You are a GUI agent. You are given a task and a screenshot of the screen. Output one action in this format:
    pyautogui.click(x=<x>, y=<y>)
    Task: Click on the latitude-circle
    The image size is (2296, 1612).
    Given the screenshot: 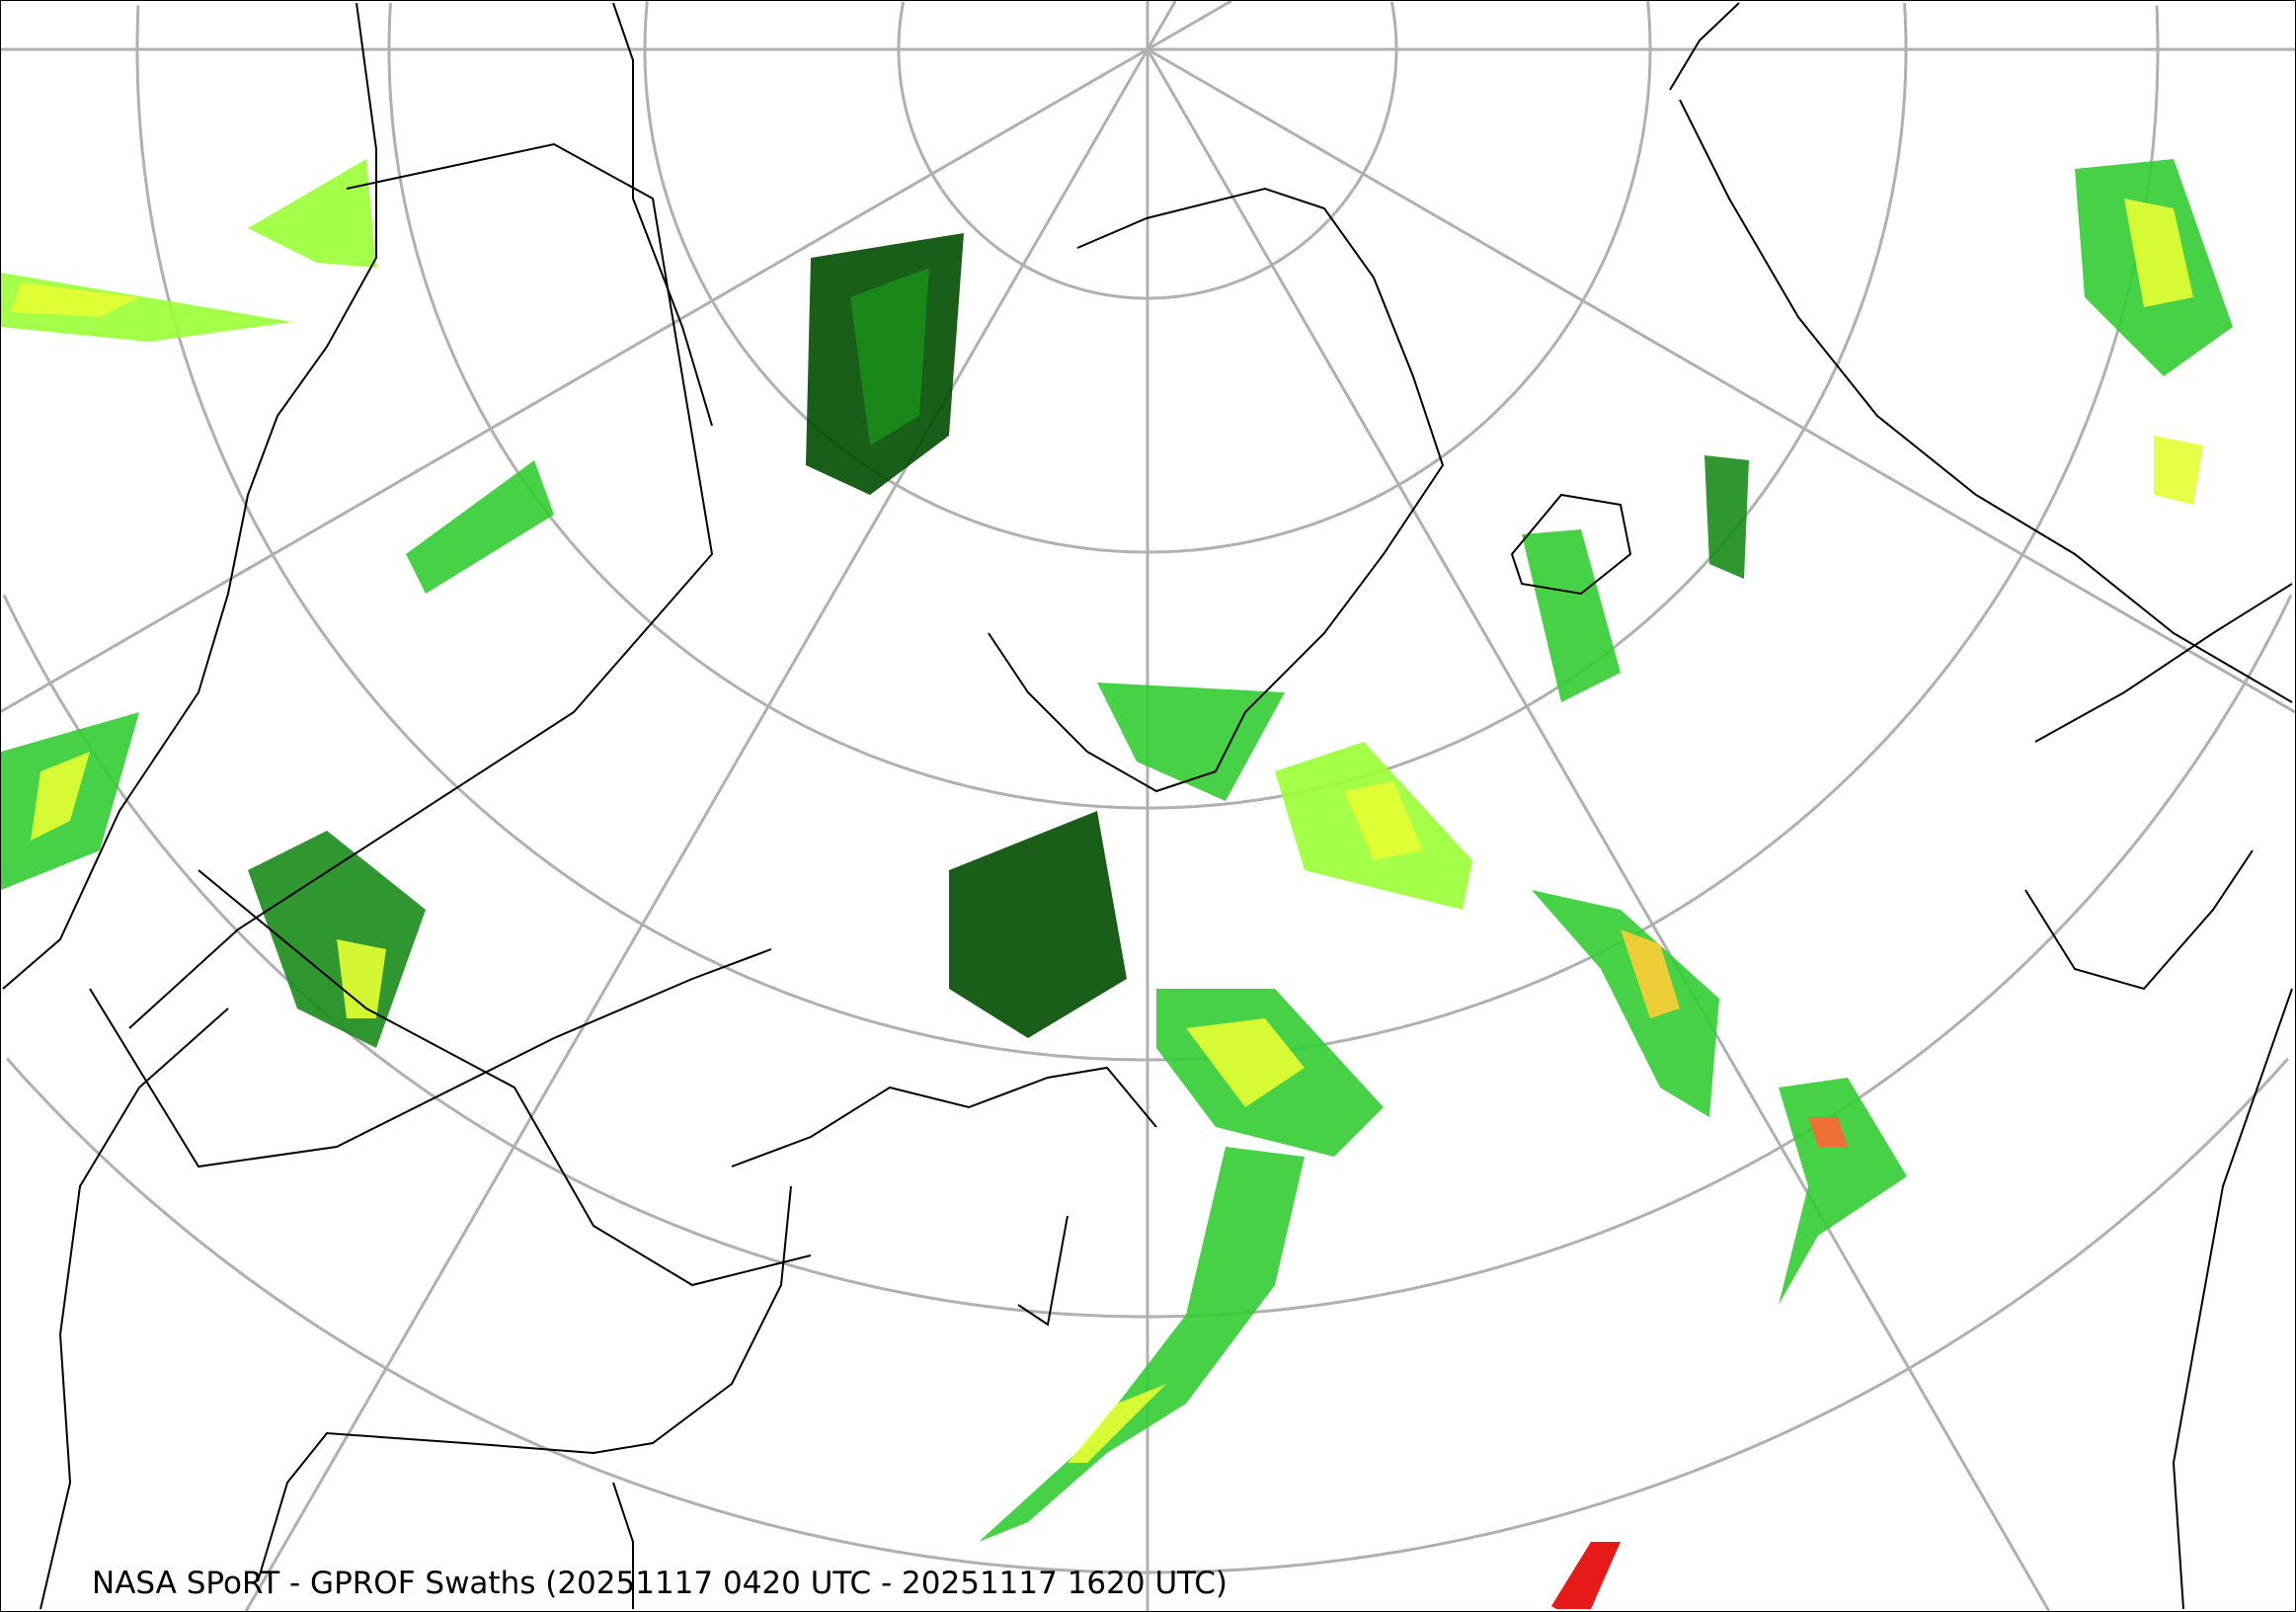 What is the action you would take?
    pyautogui.click(x=1147, y=151)
    